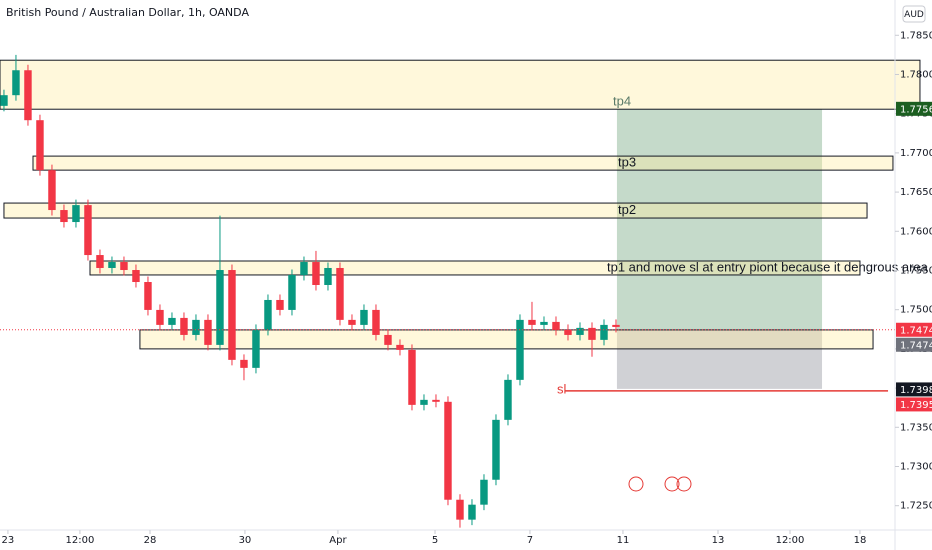 The image size is (932, 550). Describe the element at coordinates (627, 162) in the screenshot. I see `zone-label: tp3` at that location.